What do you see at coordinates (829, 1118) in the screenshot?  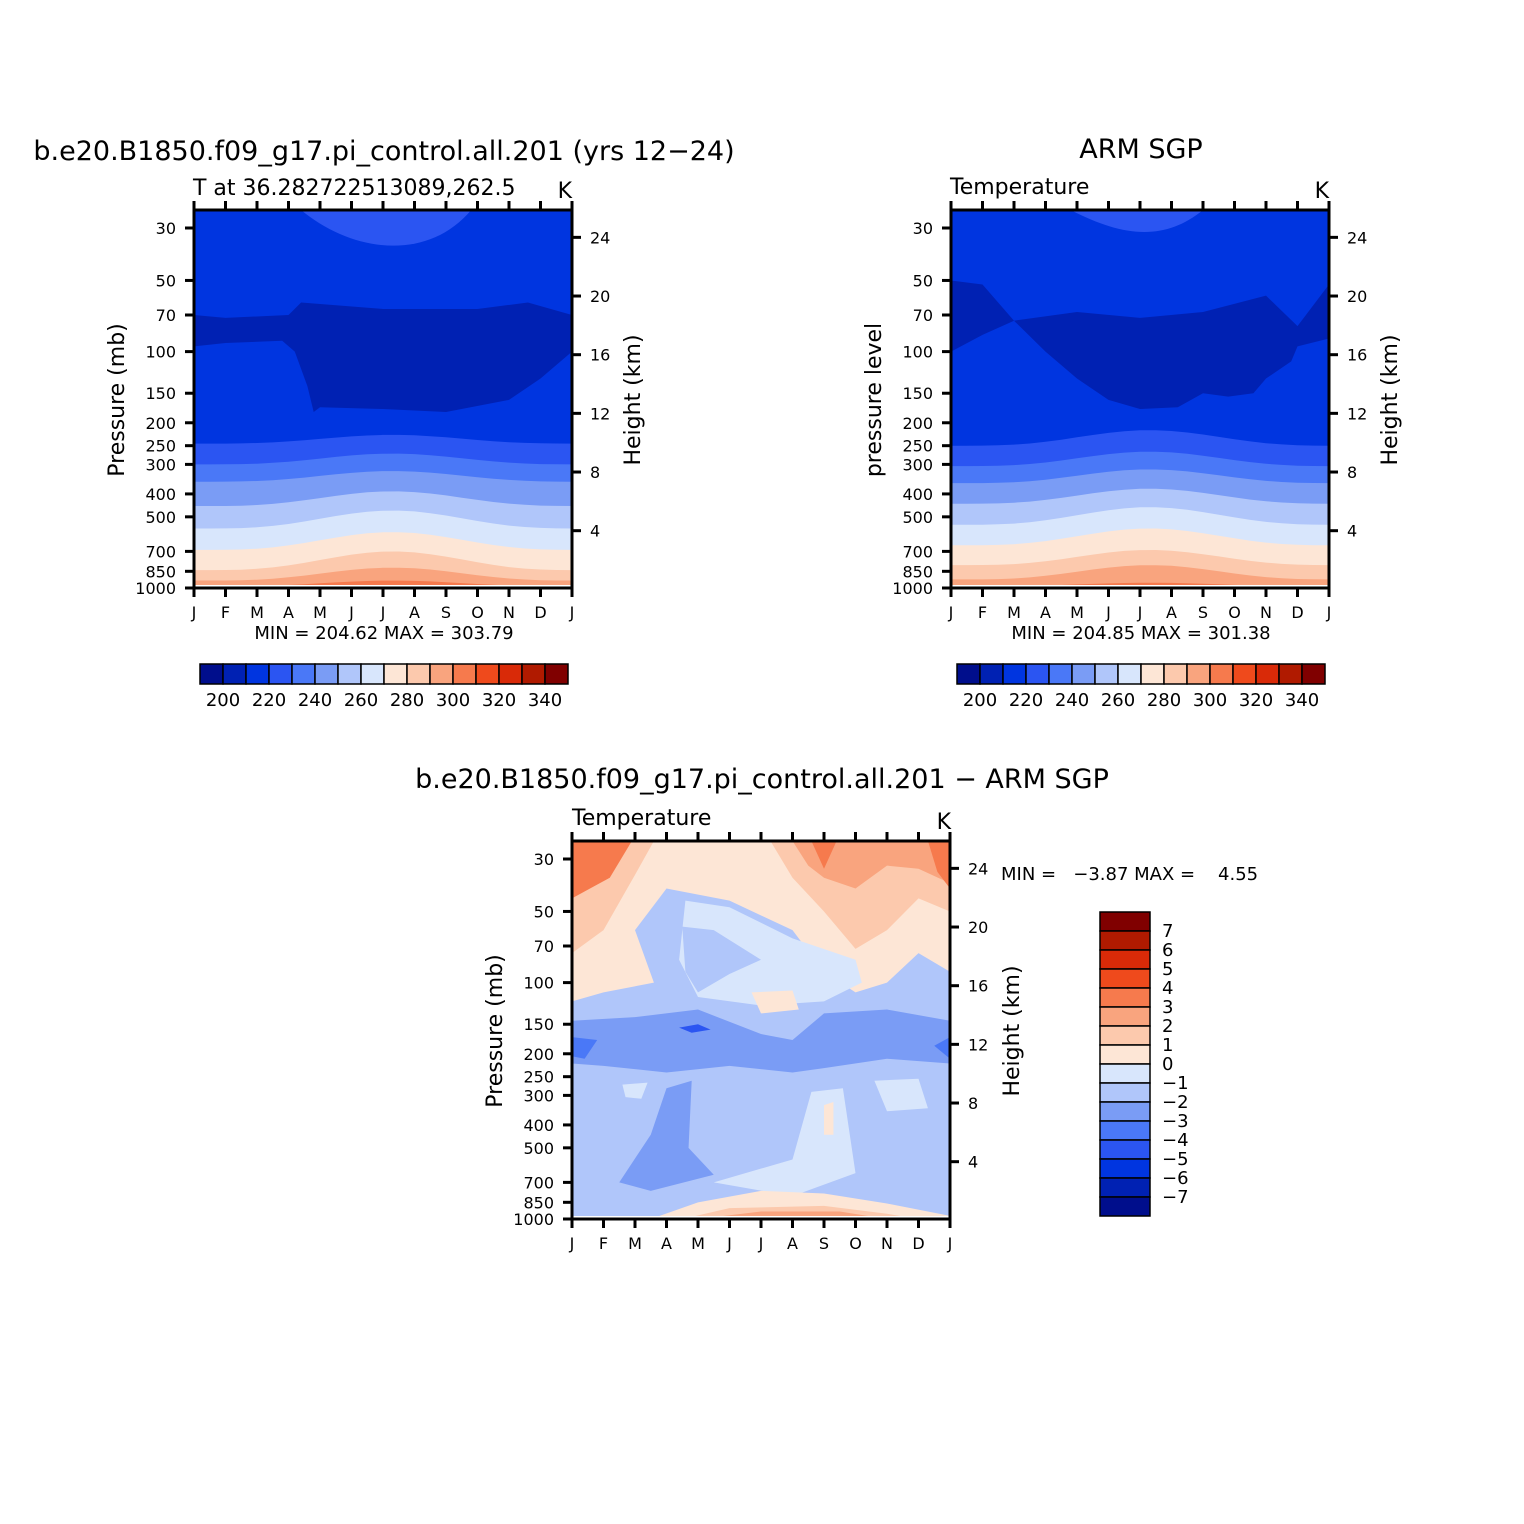 I see `band-mid-warm-sliver` at bounding box center [829, 1118].